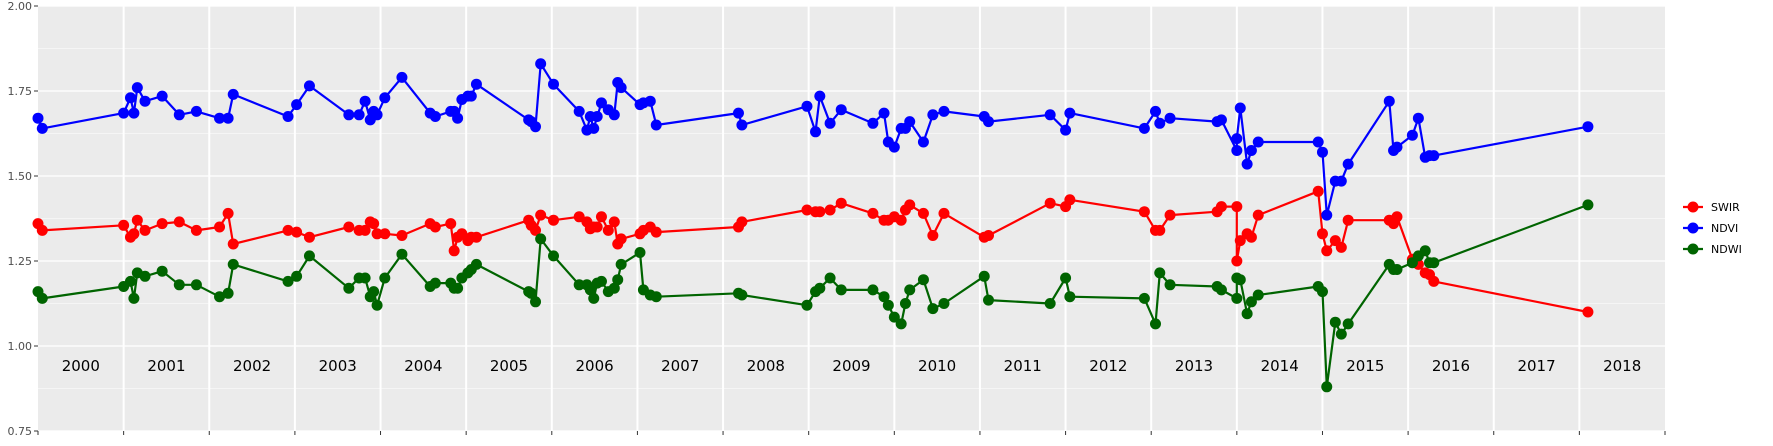  I want to click on year-label: 2018, so click(1622, 366).